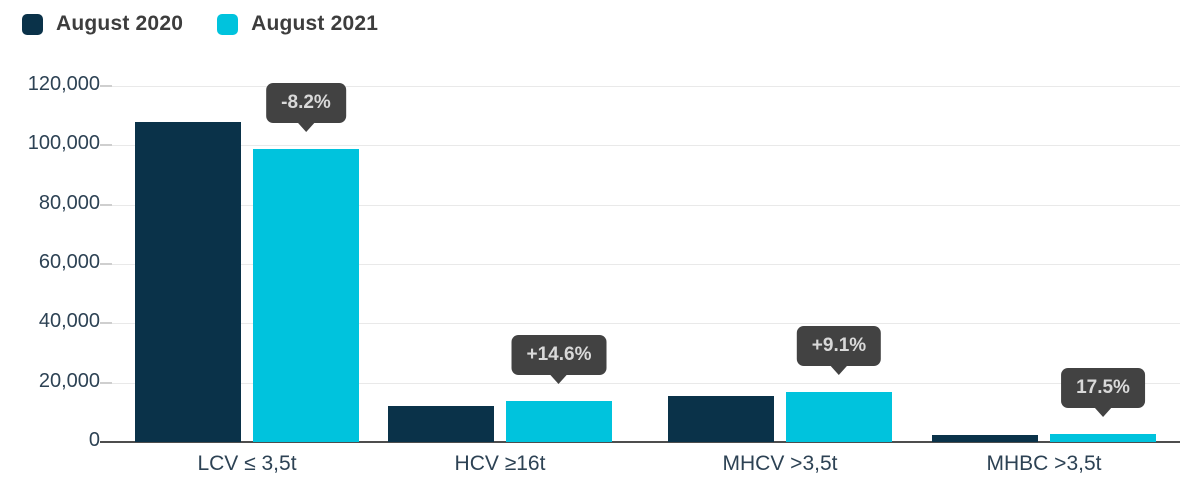 This screenshot has width=1200, height=503. Describe the element at coordinates (500, 463) in the screenshot. I see `category-label: HCV ≥16t` at that location.